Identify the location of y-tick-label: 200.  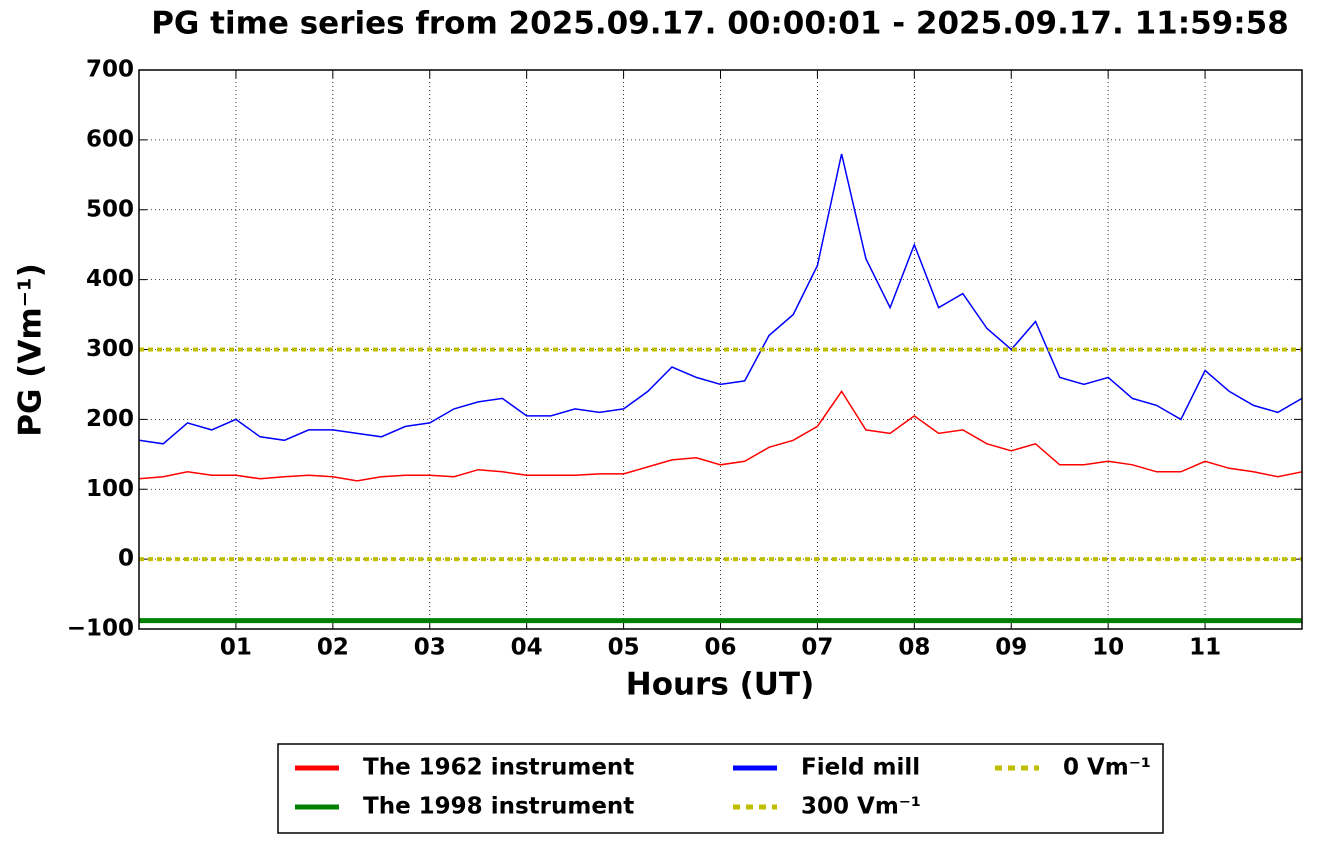
(110, 419).